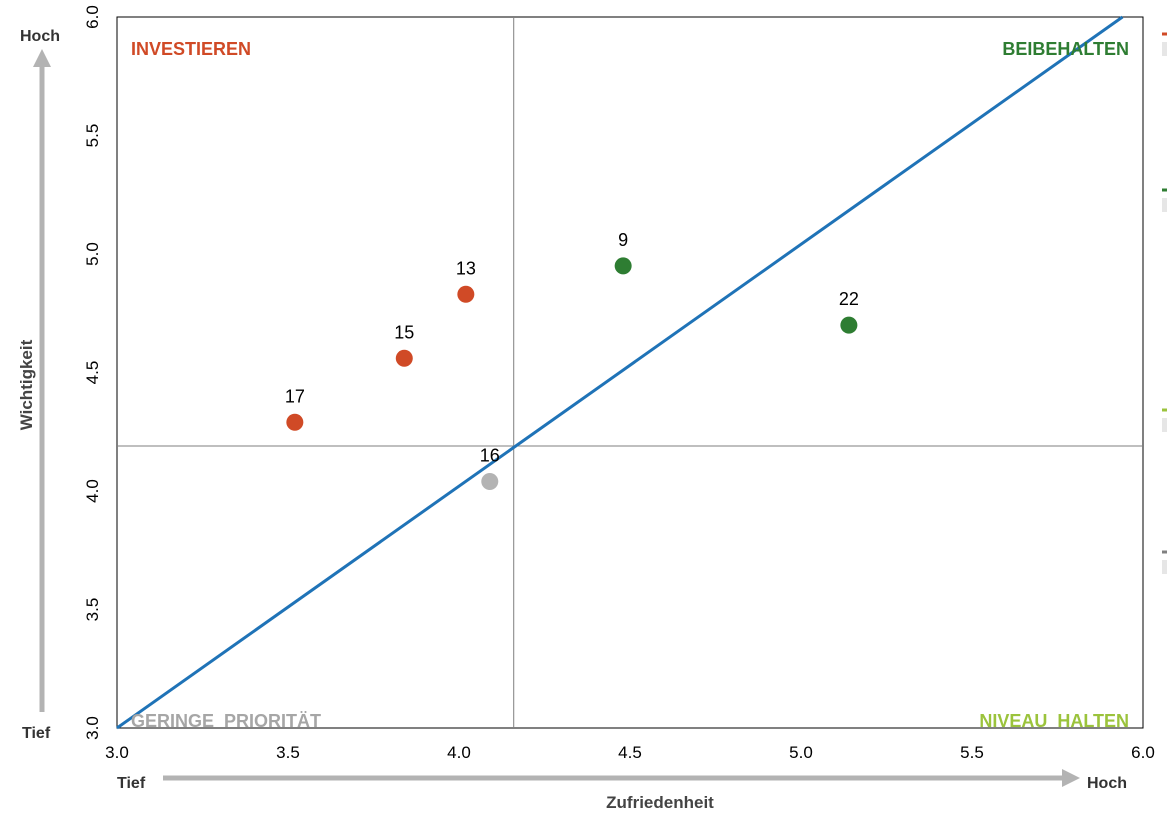 This screenshot has width=1167, height=815. Describe the element at coordinates (849, 299) in the screenshot. I see `data-point-label: 22` at that location.